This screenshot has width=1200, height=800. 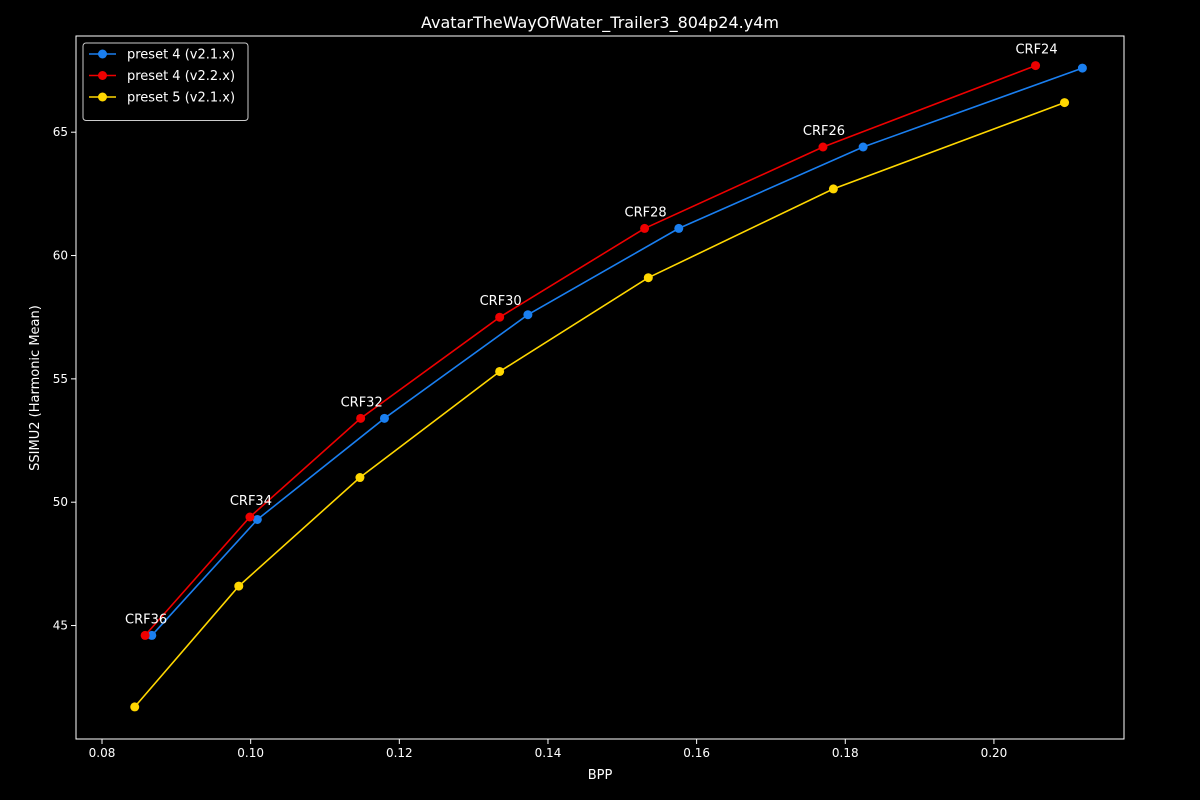 I want to click on legend-box, so click(x=165, y=81).